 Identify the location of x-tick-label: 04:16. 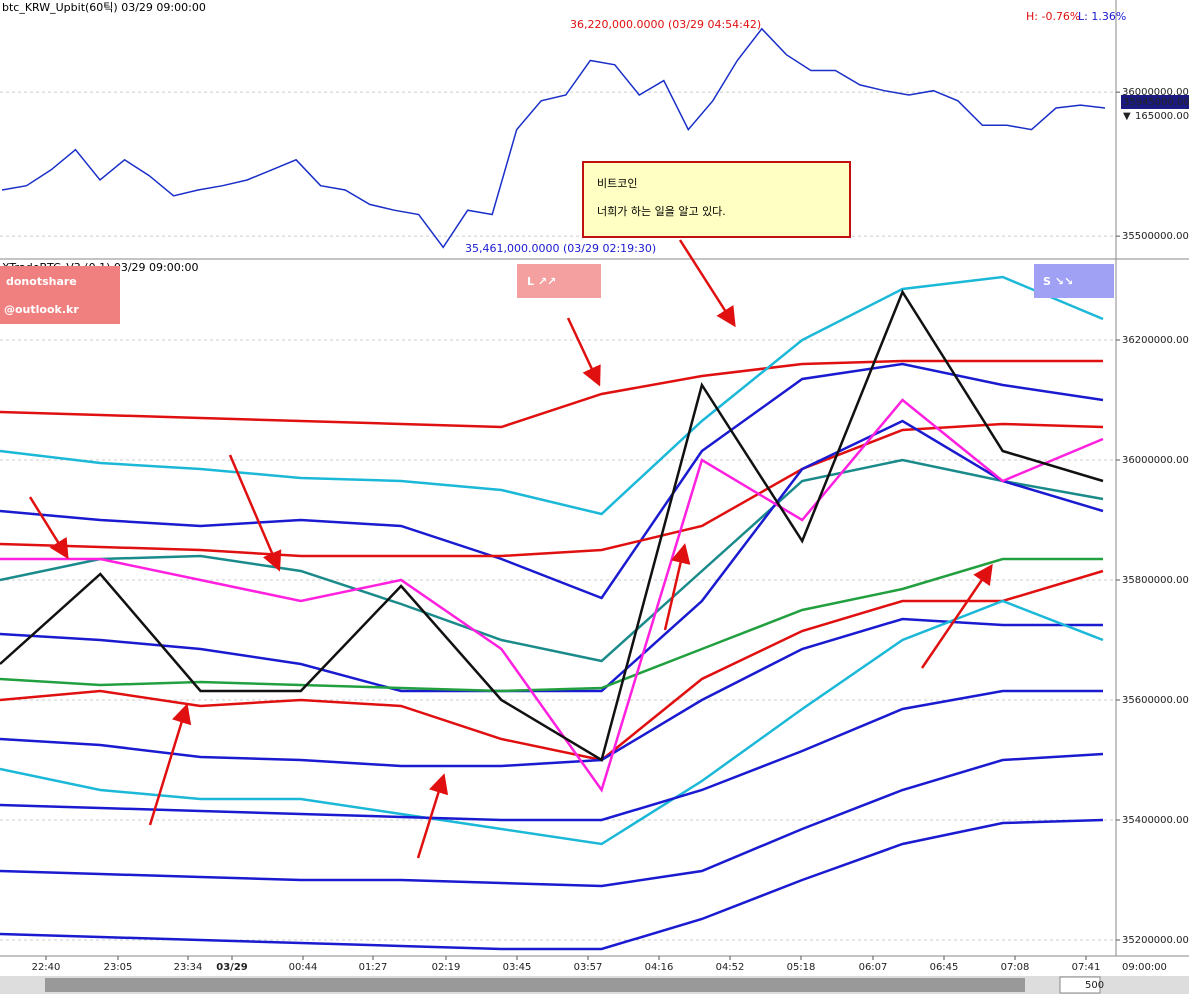
(659, 967).